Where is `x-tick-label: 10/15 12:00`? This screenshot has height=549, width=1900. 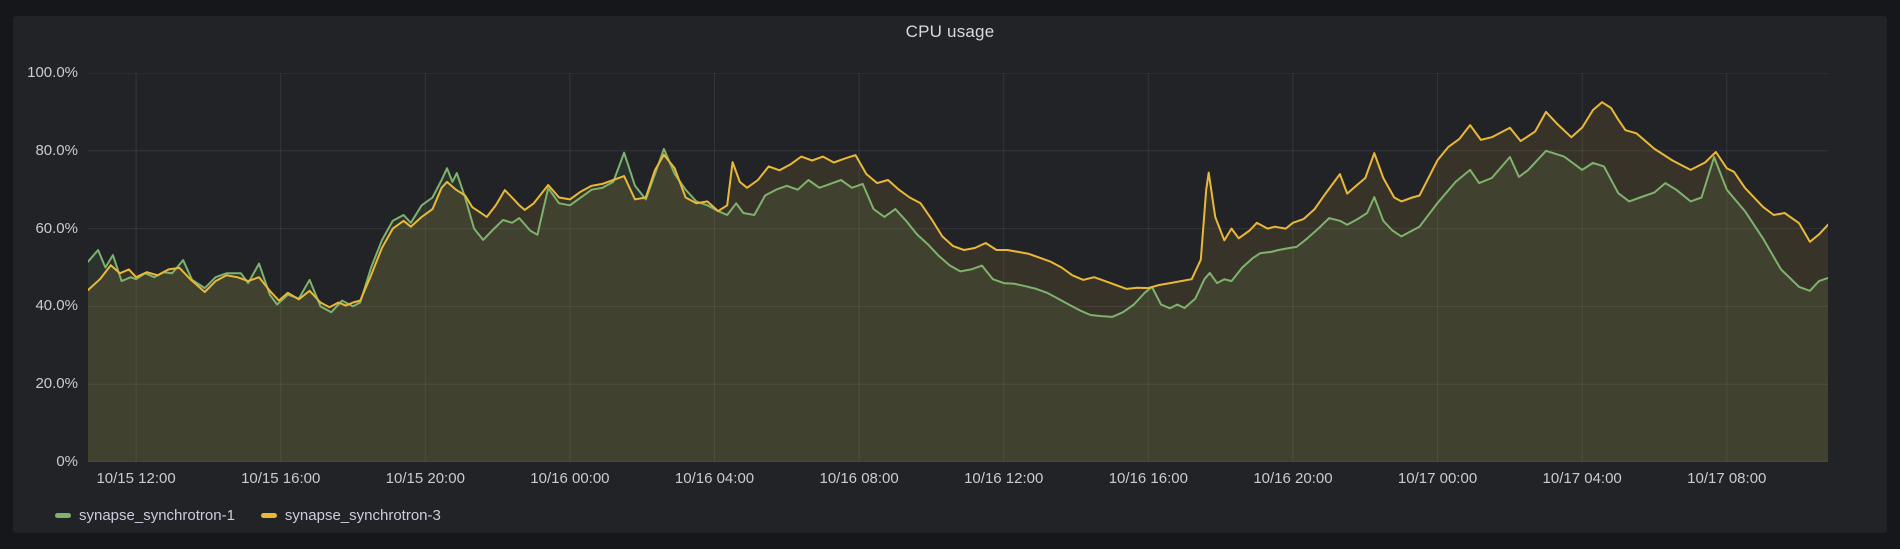 x-tick-label: 10/15 12:00 is located at coordinates (136, 478).